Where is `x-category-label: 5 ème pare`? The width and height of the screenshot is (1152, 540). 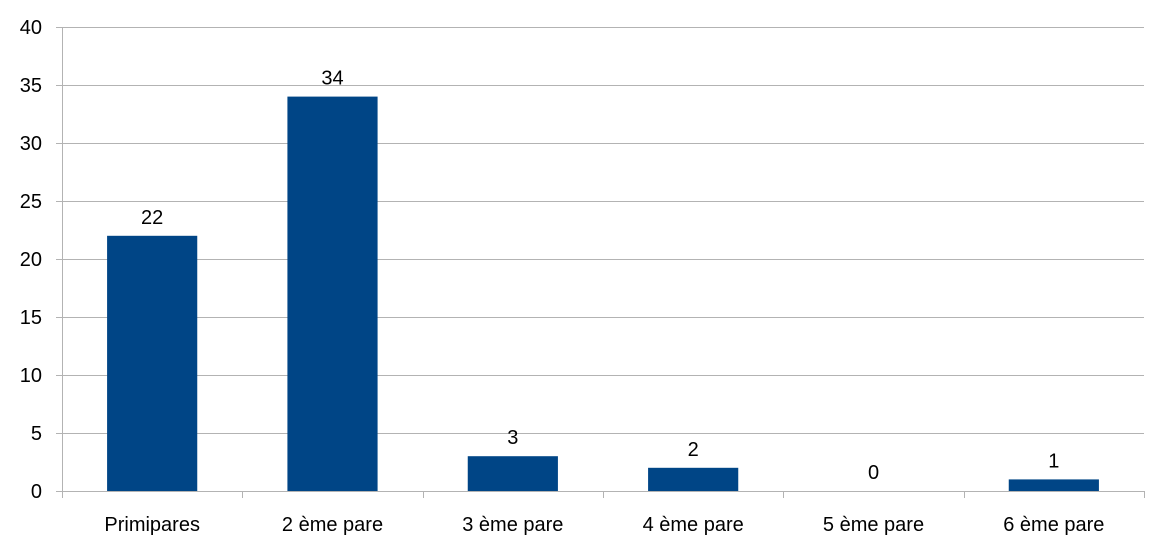
x-category-label: 5 ème pare is located at coordinates (873, 525).